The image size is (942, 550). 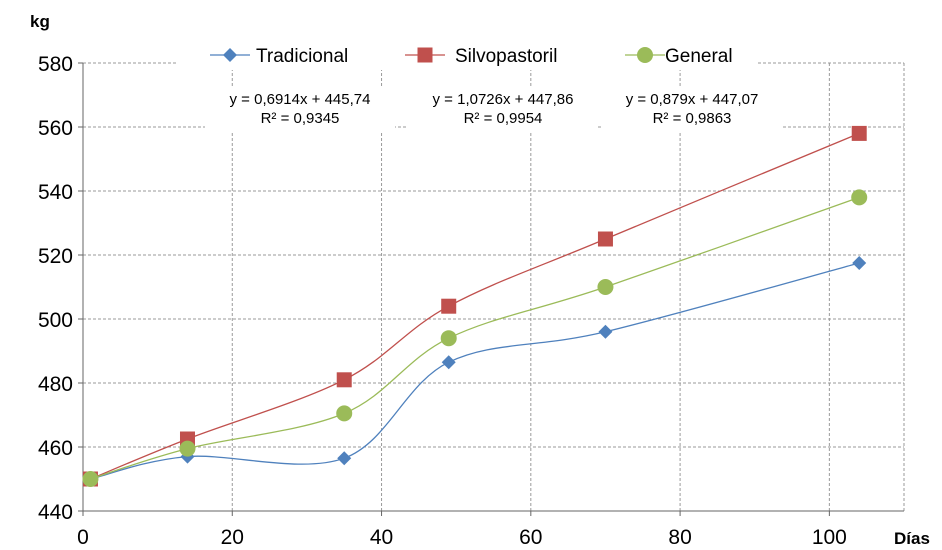 What do you see at coordinates (692, 118) in the screenshot?
I see `r-squared-general: R² = 0,9863` at bounding box center [692, 118].